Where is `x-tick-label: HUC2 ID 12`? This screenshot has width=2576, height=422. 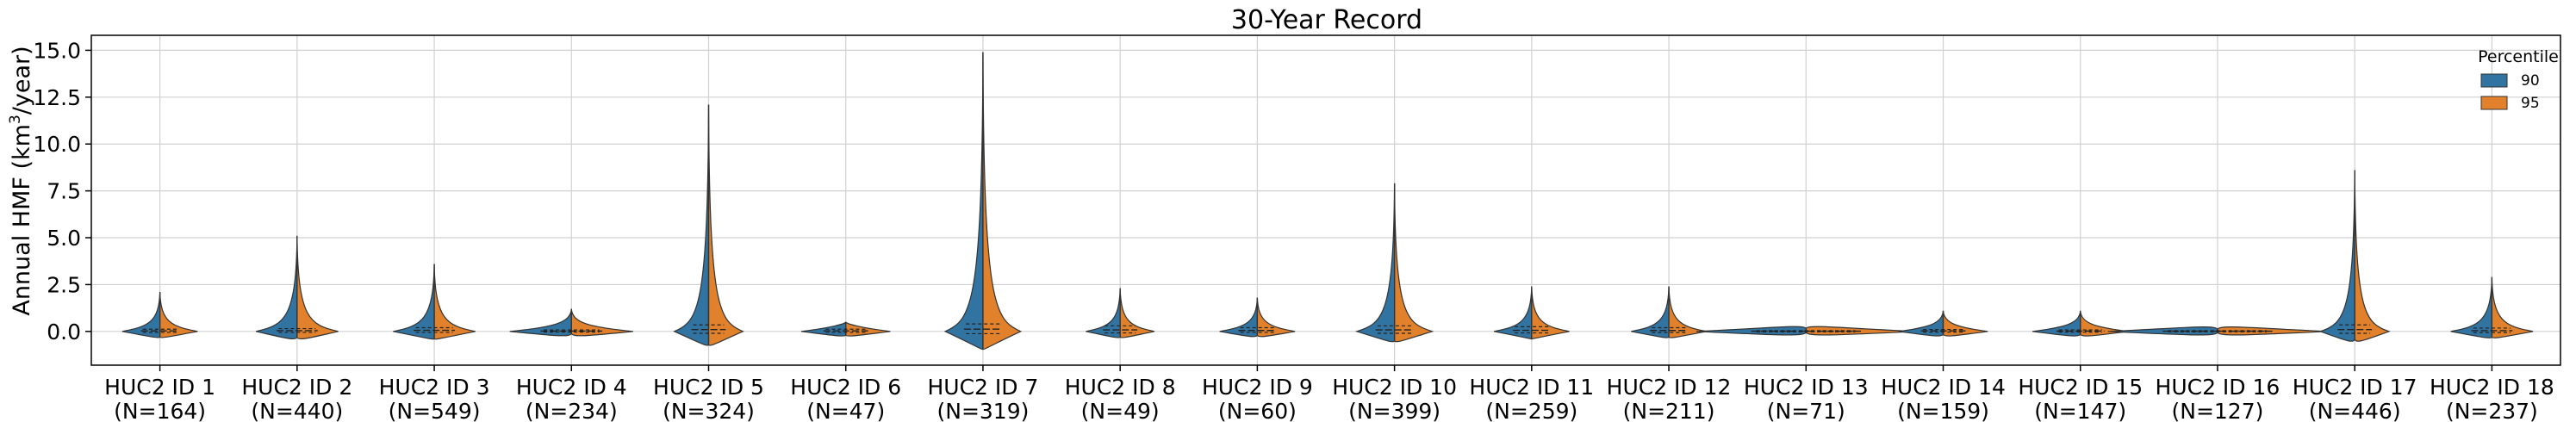
x-tick-label: HUC2 ID 12 is located at coordinates (1670, 387).